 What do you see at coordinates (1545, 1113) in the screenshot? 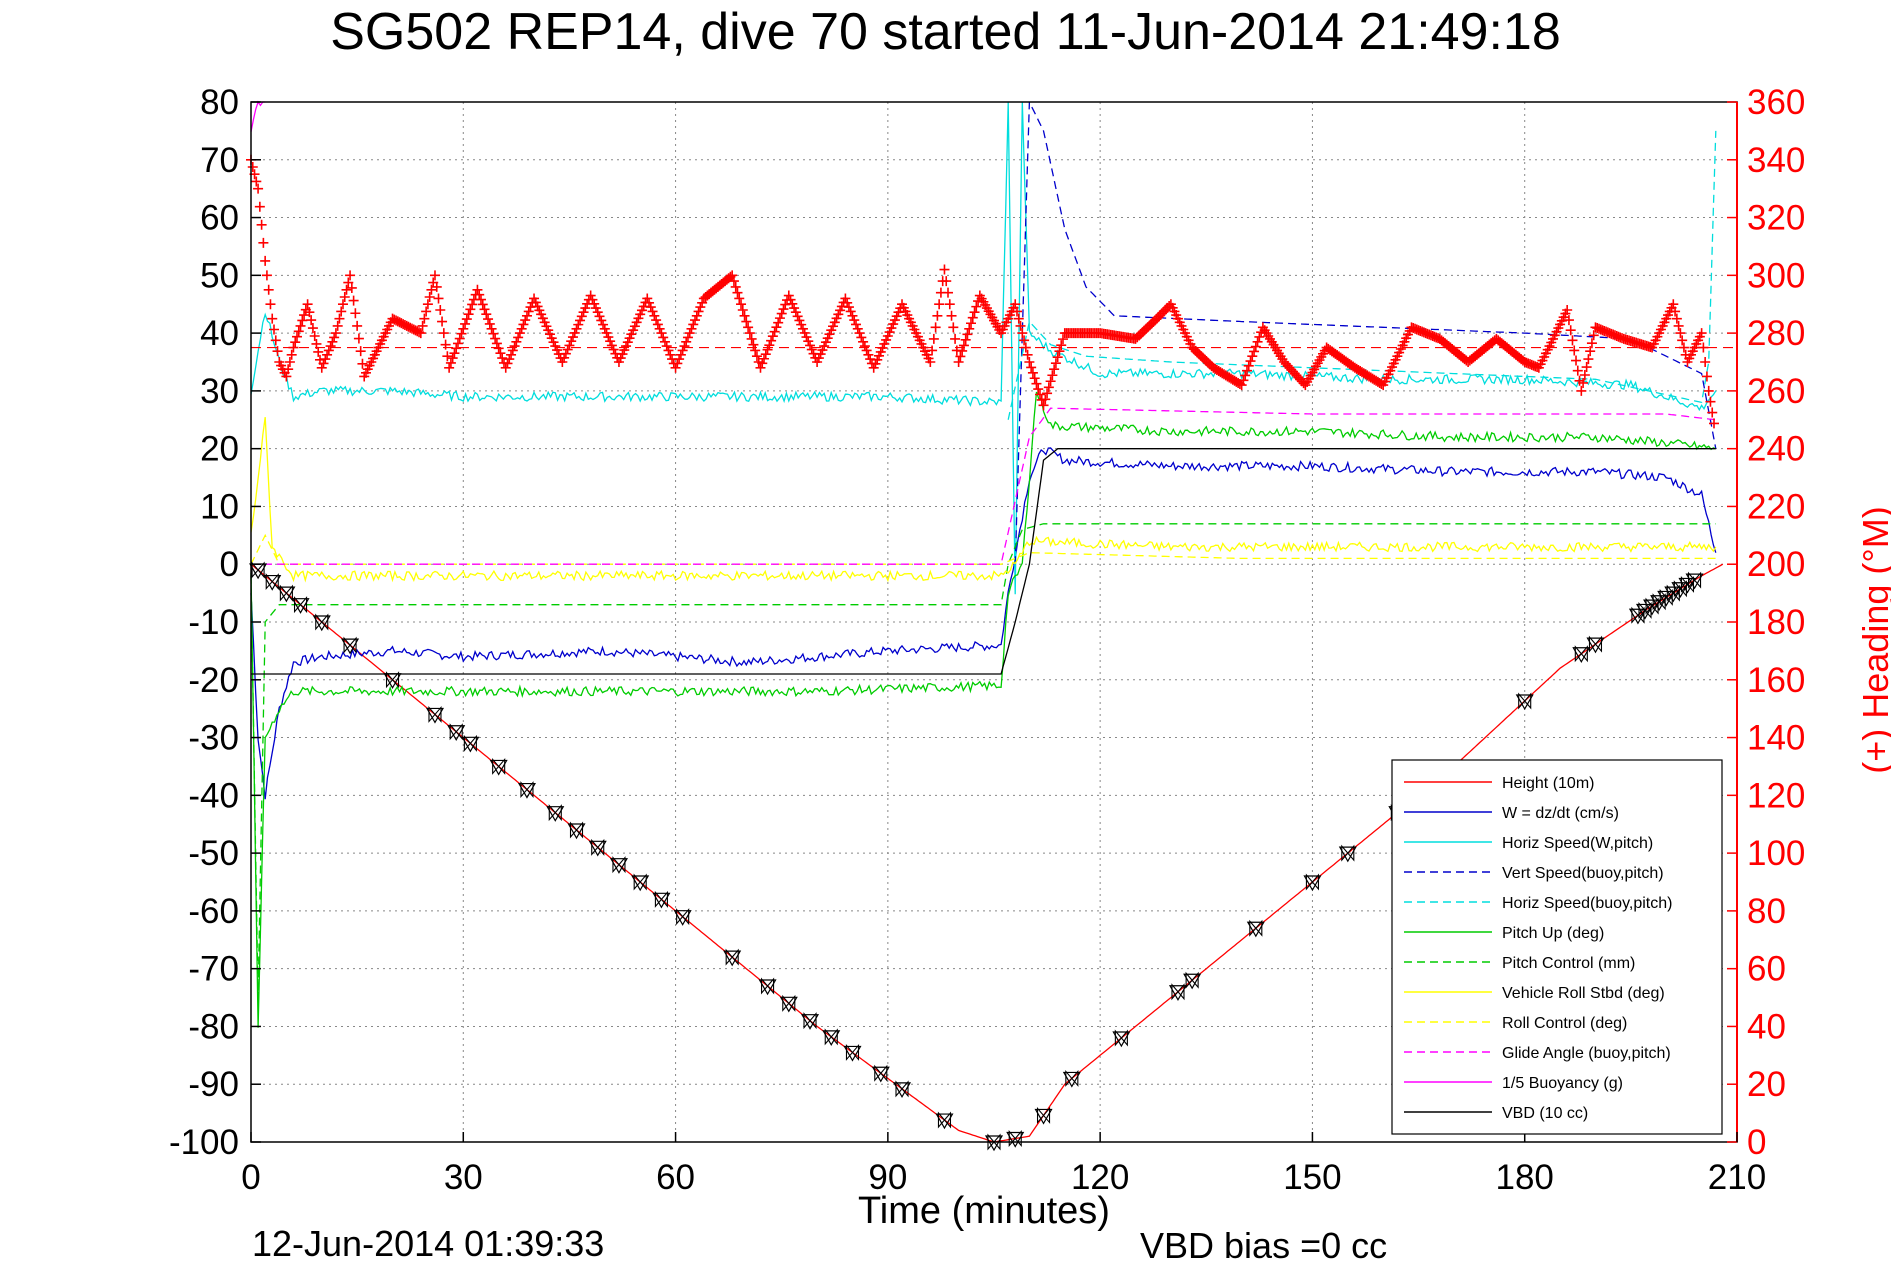
I see `legend-label: VBD (10 cc)` at bounding box center [1545, 1113].